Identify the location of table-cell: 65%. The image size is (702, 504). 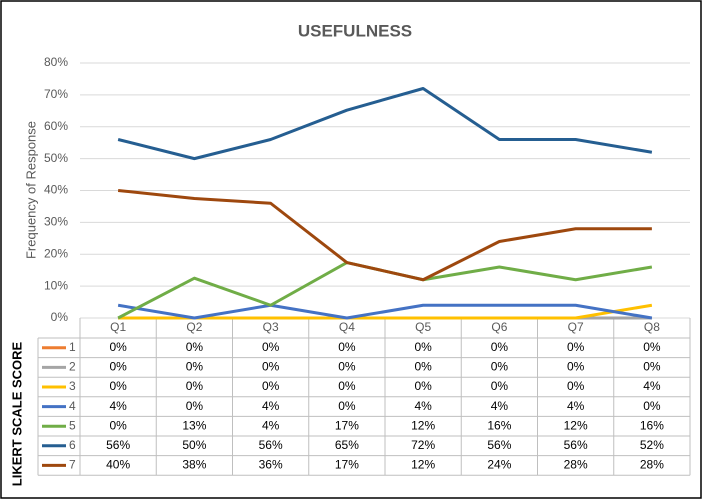
(347, 445).